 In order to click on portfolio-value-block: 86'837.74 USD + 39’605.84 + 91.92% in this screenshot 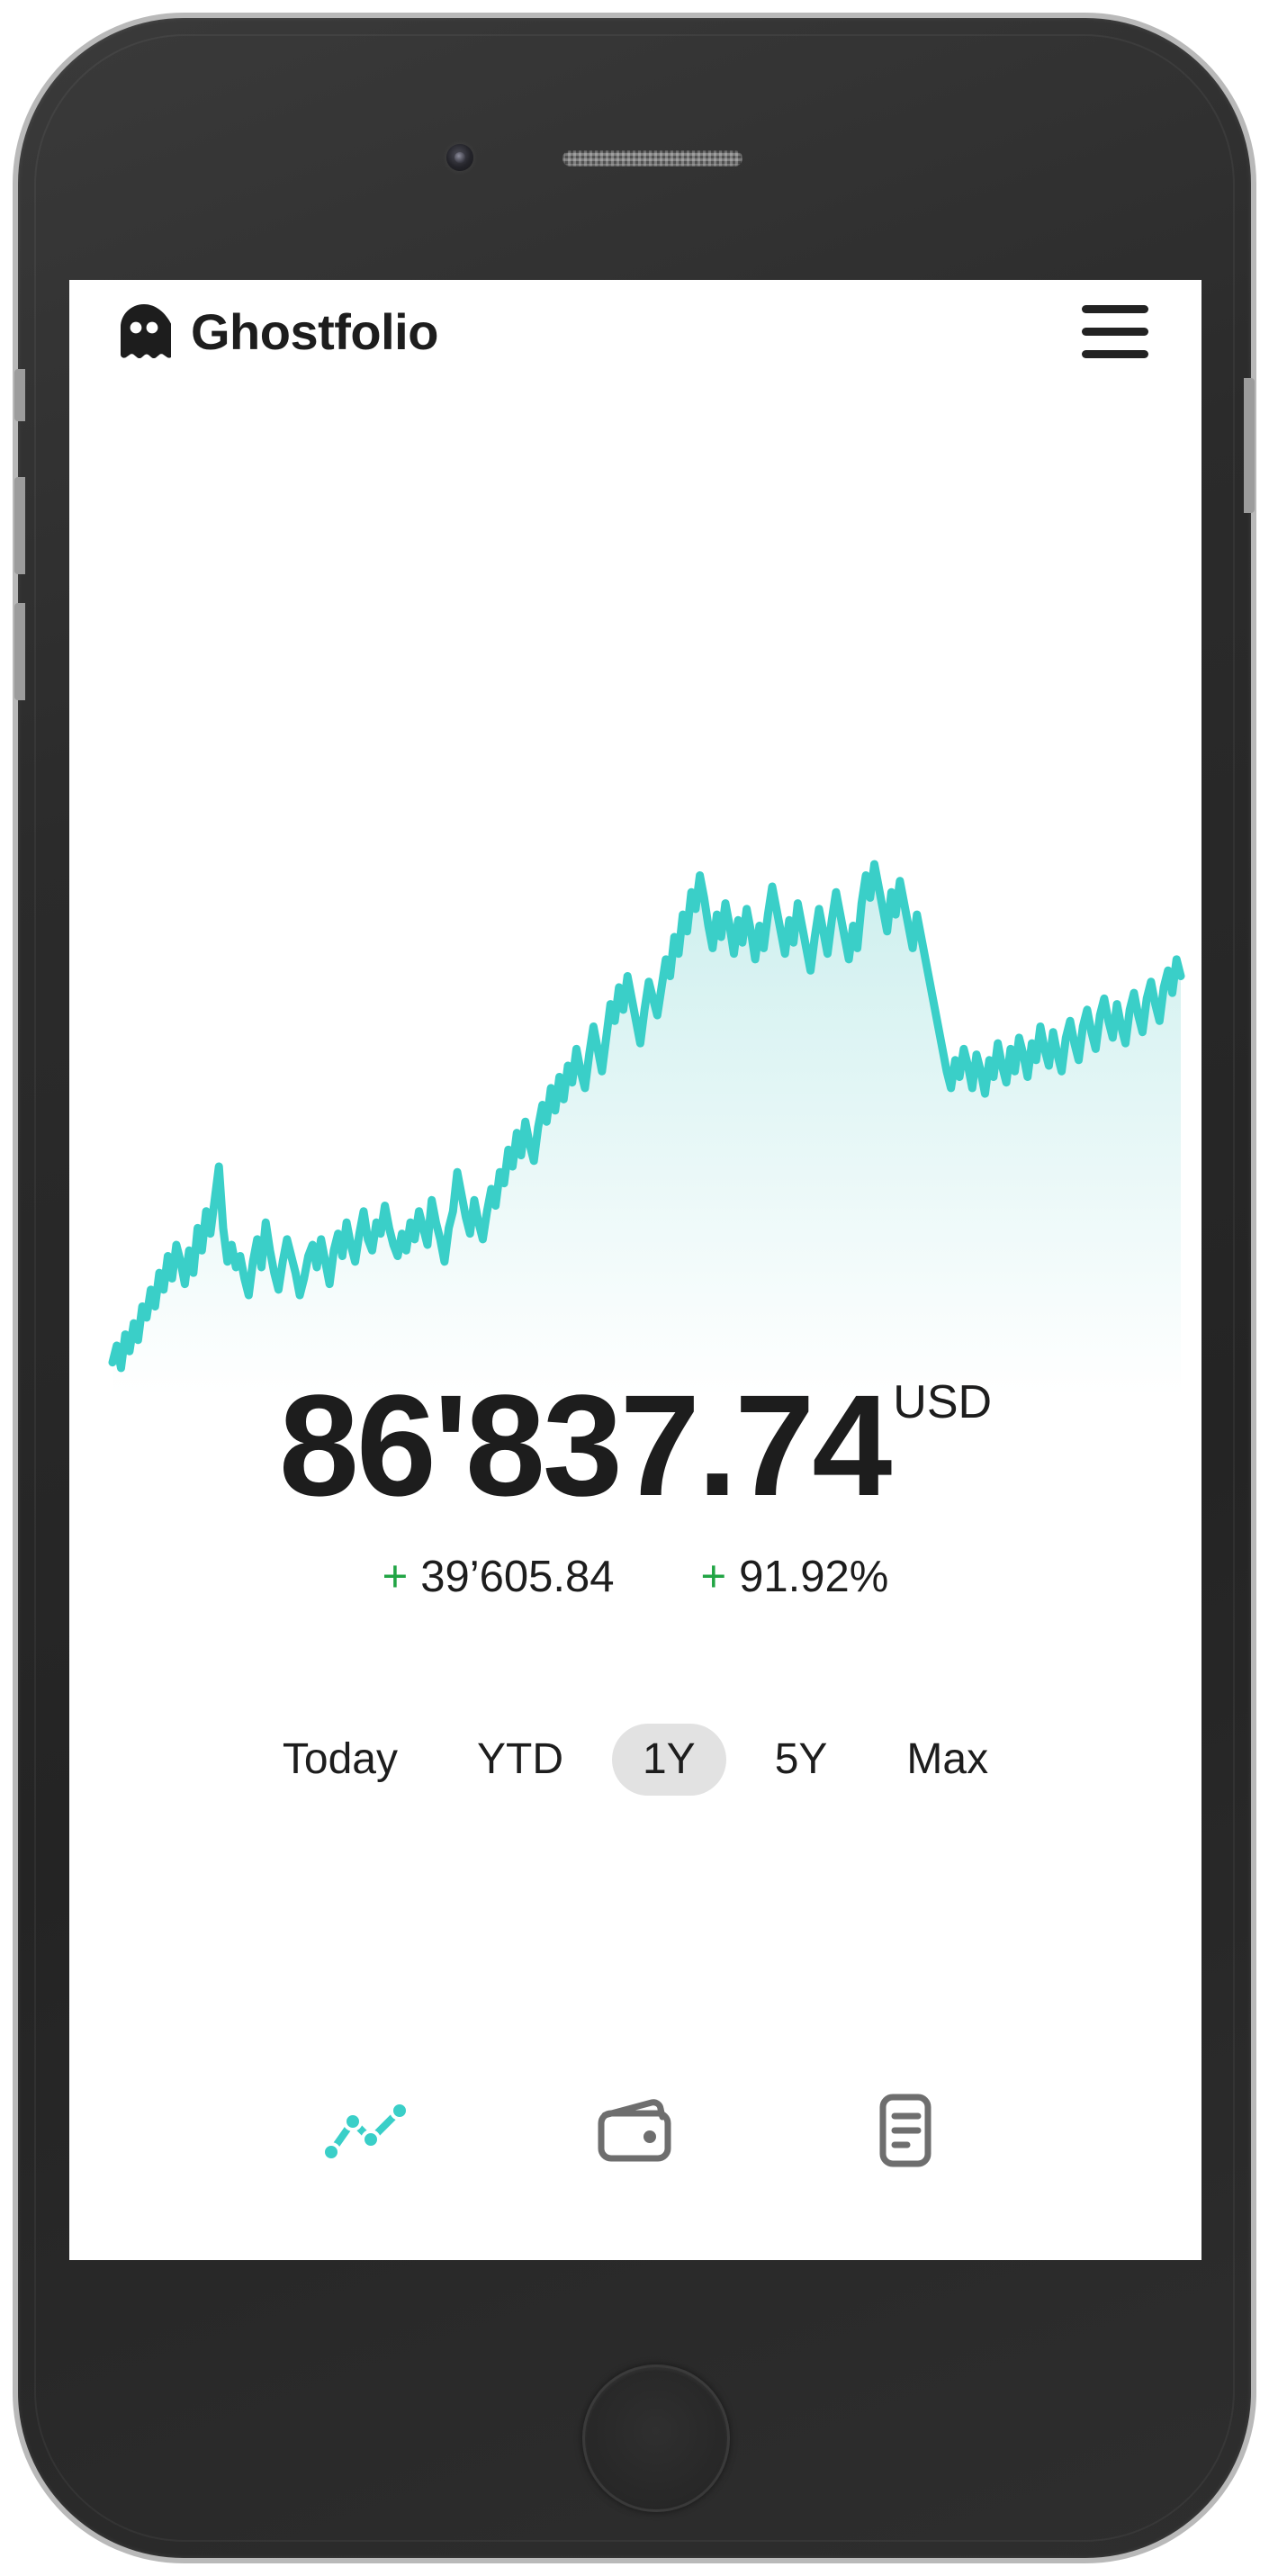, I will do `click(635, 1486)`.